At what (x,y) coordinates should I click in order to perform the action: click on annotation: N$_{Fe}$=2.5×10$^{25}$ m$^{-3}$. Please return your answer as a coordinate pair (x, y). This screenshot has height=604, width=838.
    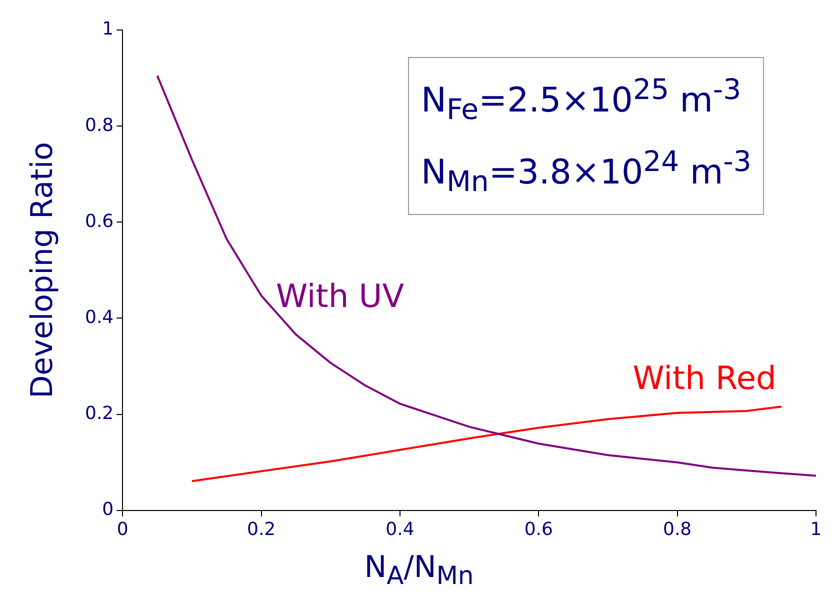
    Looking at the image, I should click on (581, 100).